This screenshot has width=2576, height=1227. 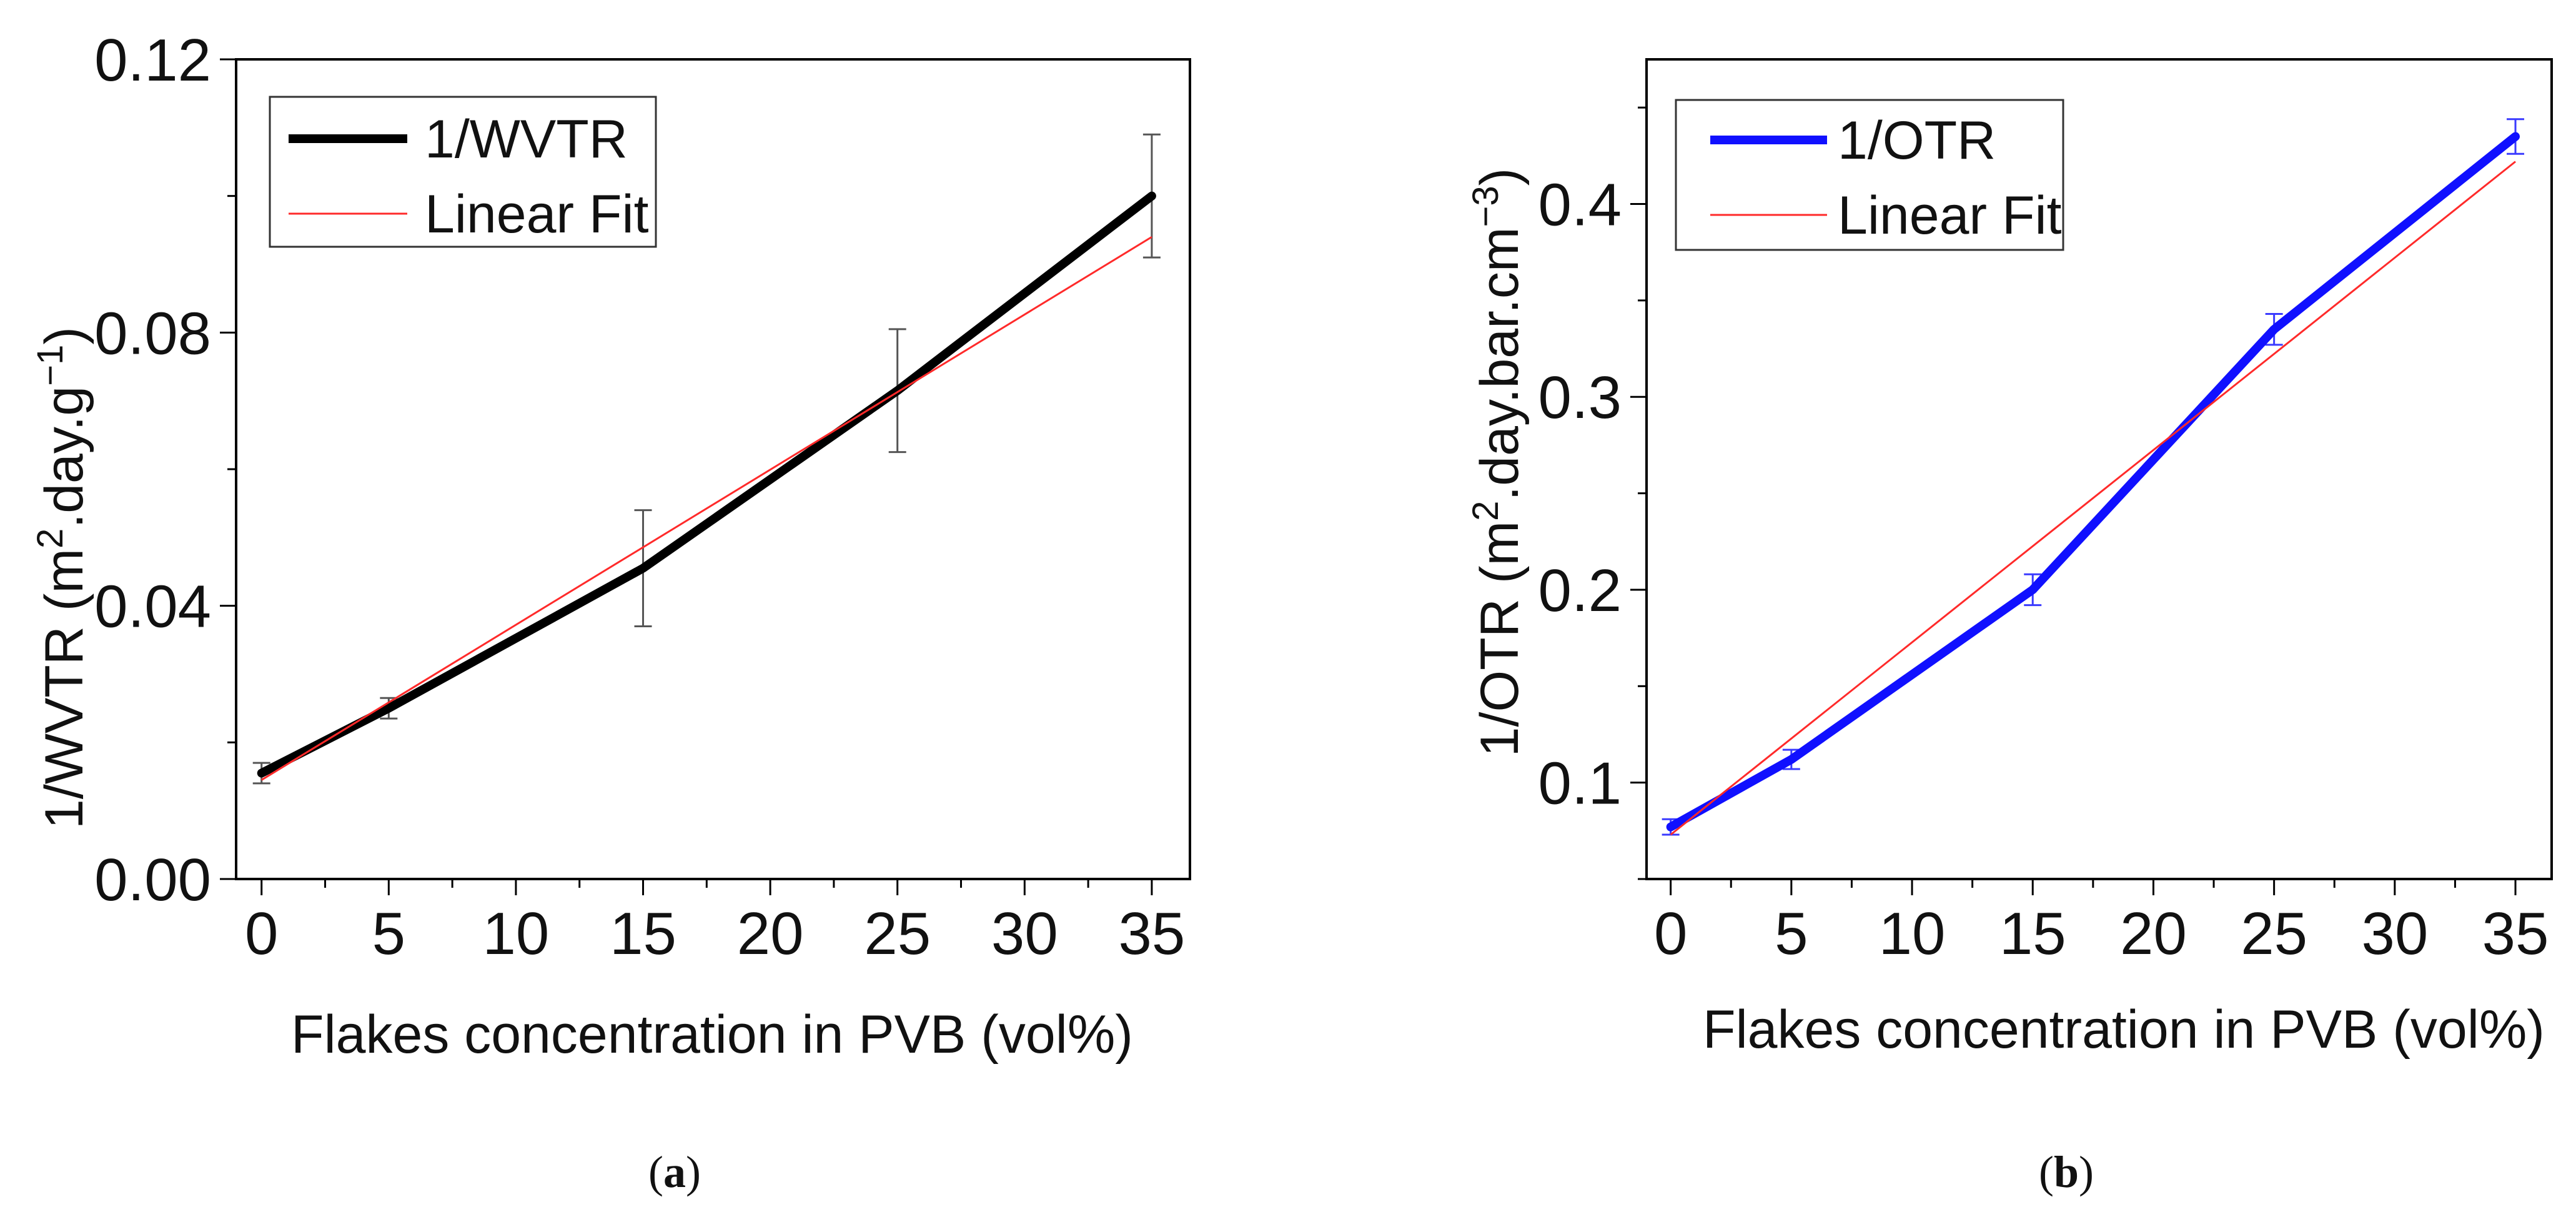 I want to click on panel-b-x-tick-label: 0, so click(x=1670, y=933).